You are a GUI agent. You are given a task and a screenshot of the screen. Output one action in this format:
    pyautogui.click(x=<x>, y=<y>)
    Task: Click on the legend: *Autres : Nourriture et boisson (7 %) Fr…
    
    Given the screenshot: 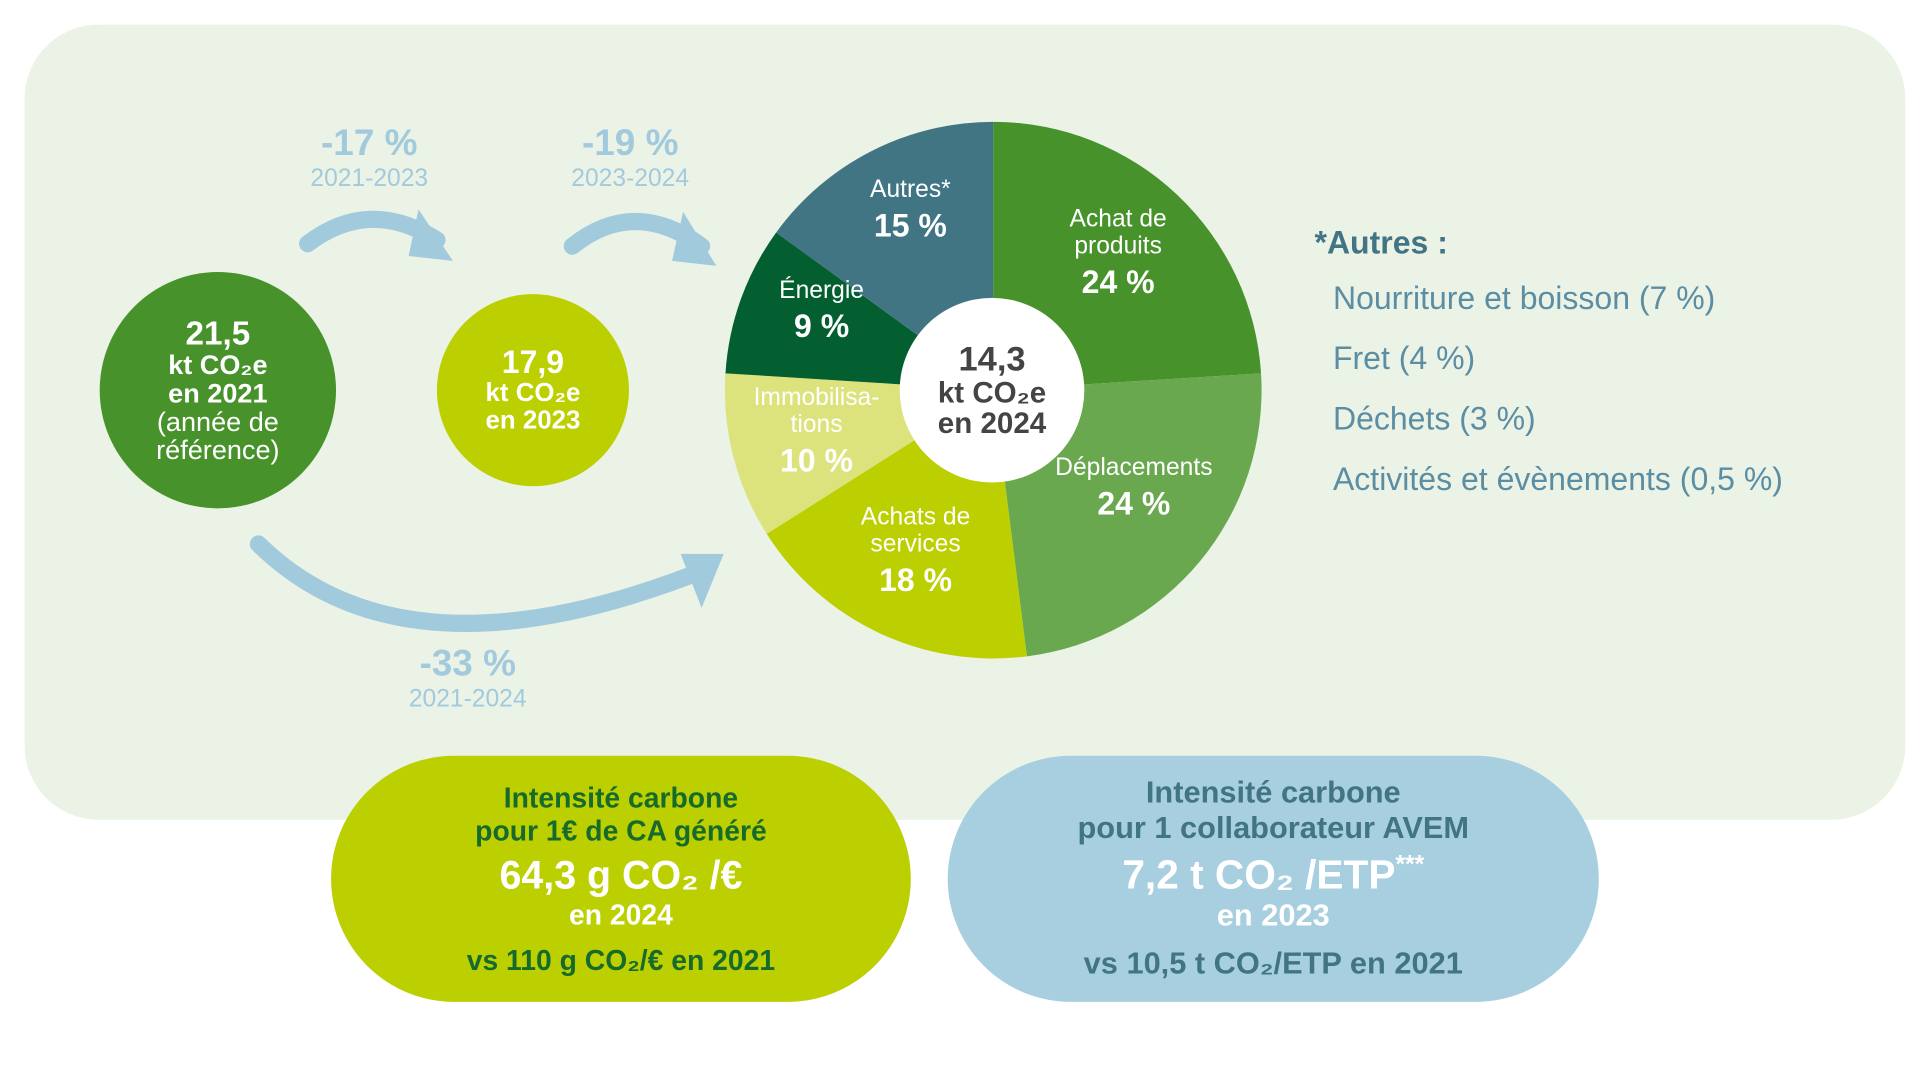 What is the action you would take?
    pyautogui.click(x=1548, y=361)
    